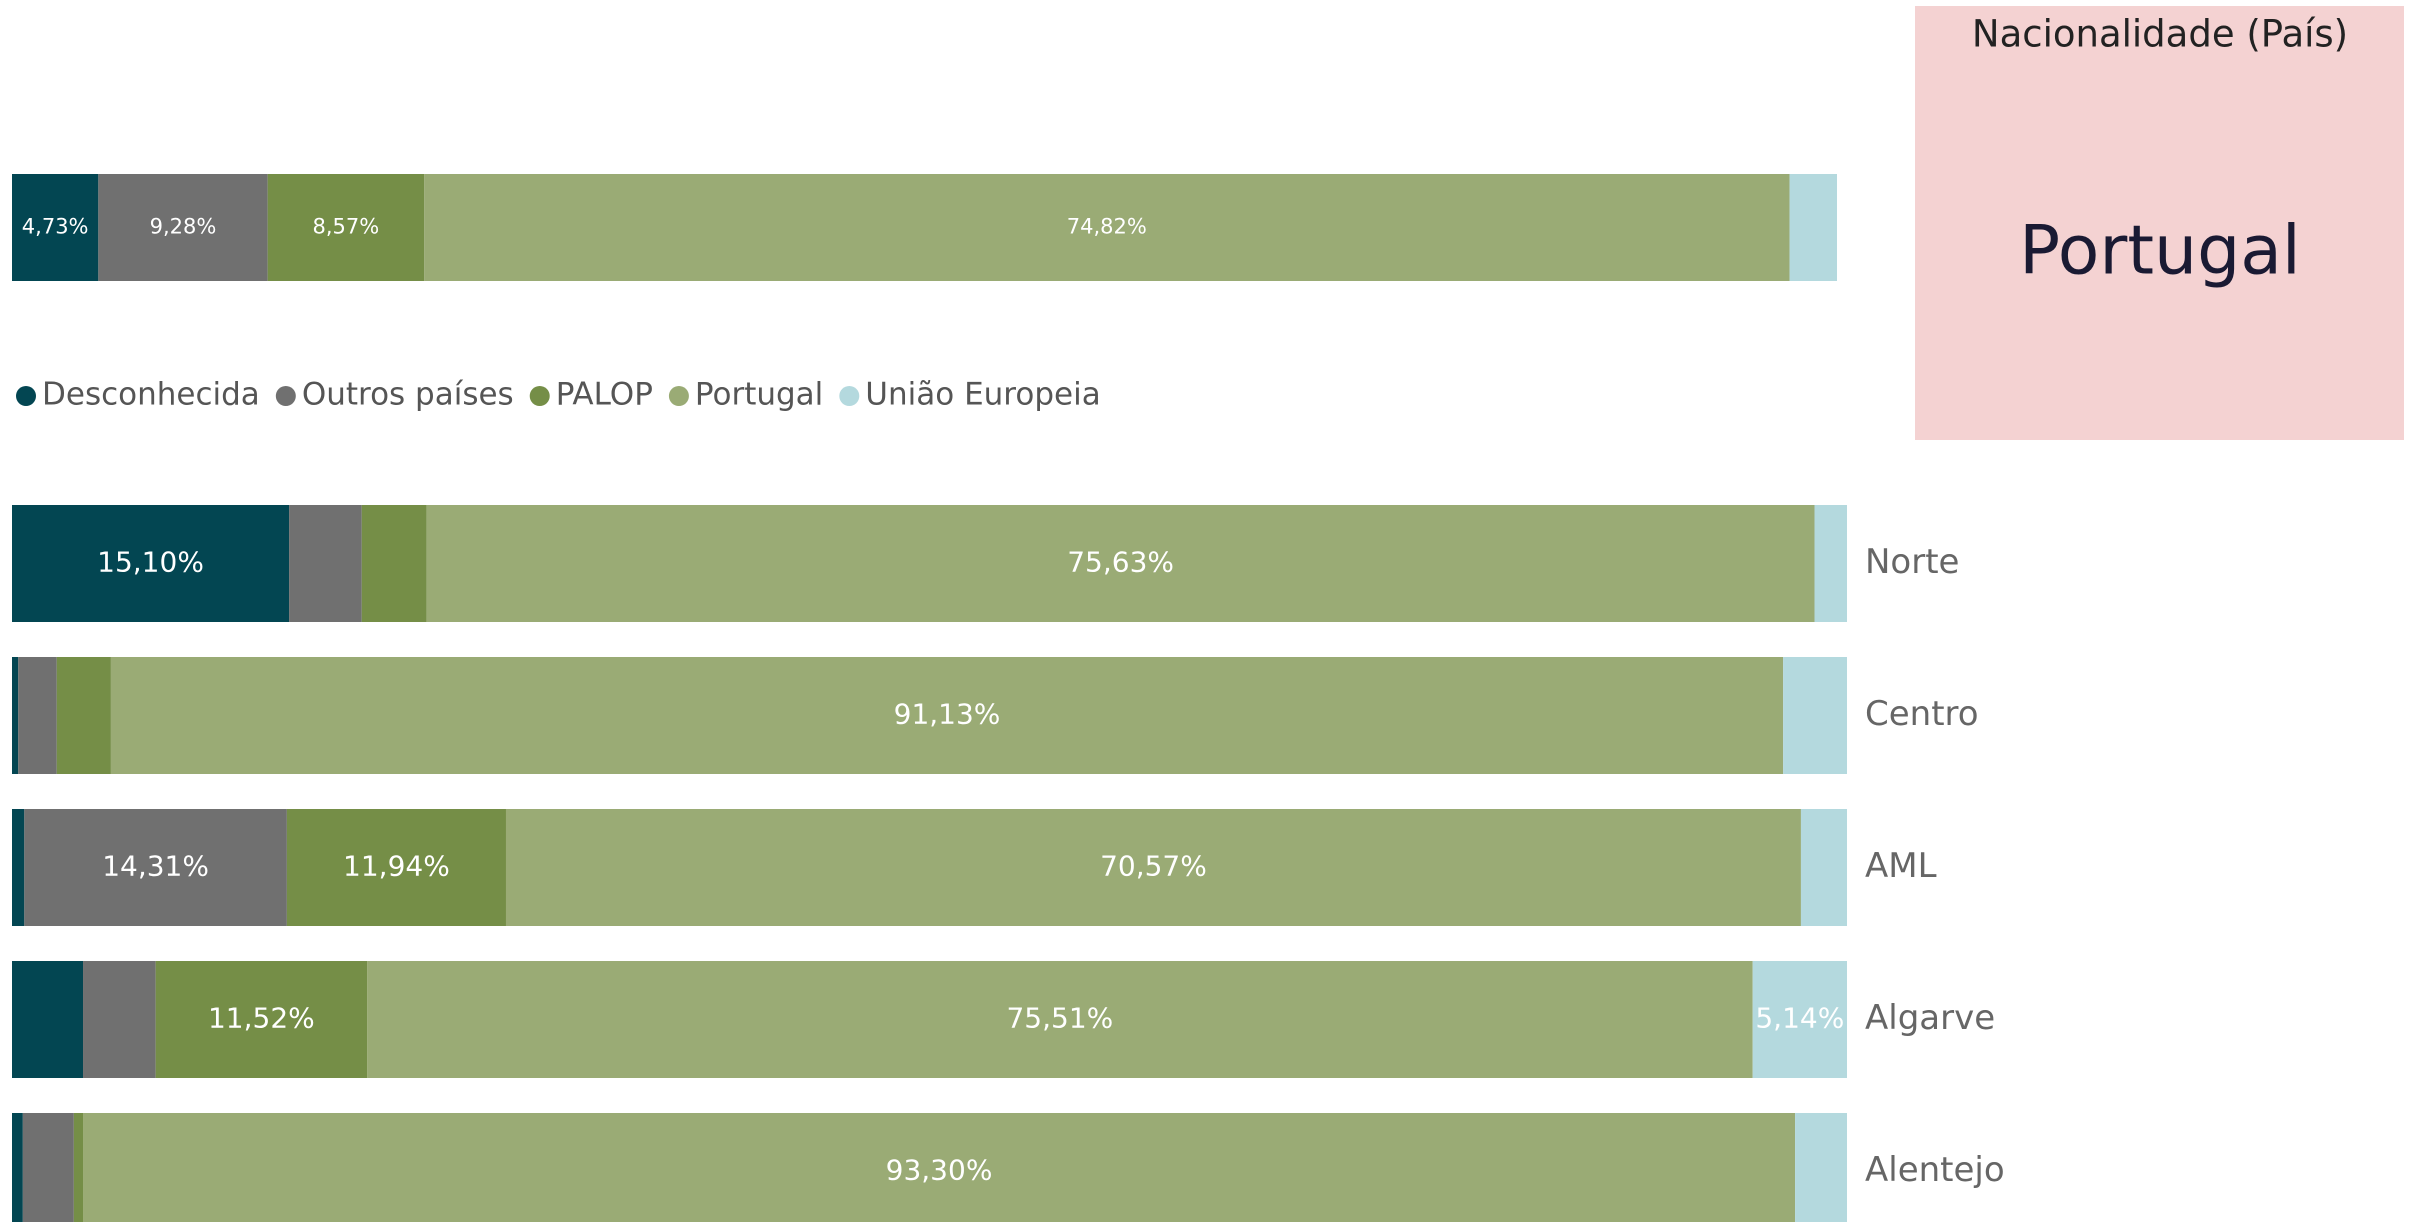 The width and height of the screenshot is (2409, 1226). What do you see at coordinates (759, 395) in the screenshot?
I see `legend-label: Portugal` at bounding box center [759, 395].